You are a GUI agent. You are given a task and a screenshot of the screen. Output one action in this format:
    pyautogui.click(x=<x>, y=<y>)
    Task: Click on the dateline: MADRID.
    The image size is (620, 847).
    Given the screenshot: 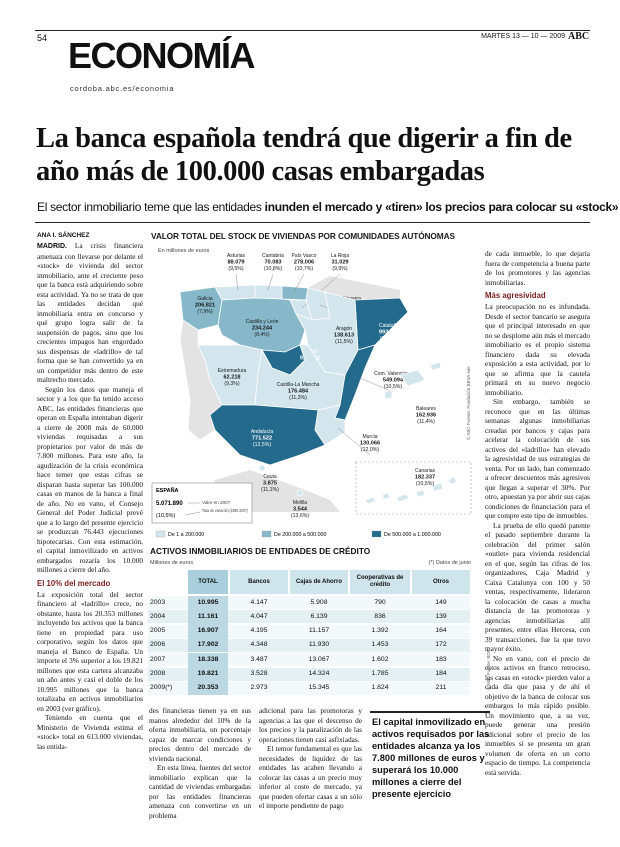 What is the action you would take?
    pyautogui.click(x=52, y=246)
    